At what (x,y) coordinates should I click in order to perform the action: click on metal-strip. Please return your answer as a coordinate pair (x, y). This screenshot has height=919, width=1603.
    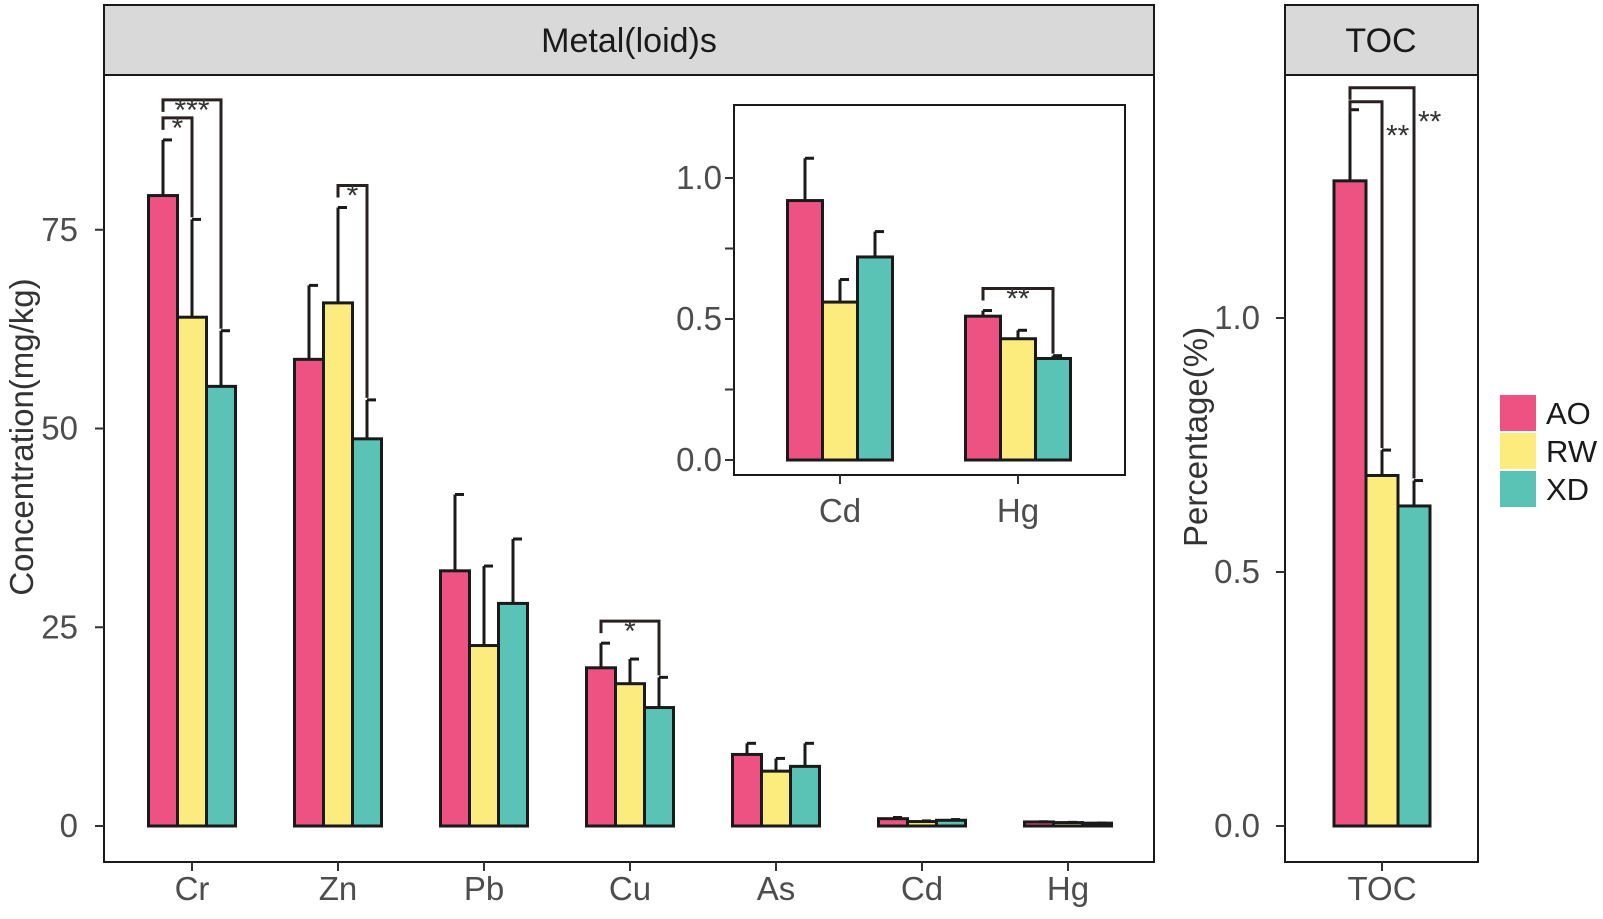
    Looking at the image, I should click on (629, 40).